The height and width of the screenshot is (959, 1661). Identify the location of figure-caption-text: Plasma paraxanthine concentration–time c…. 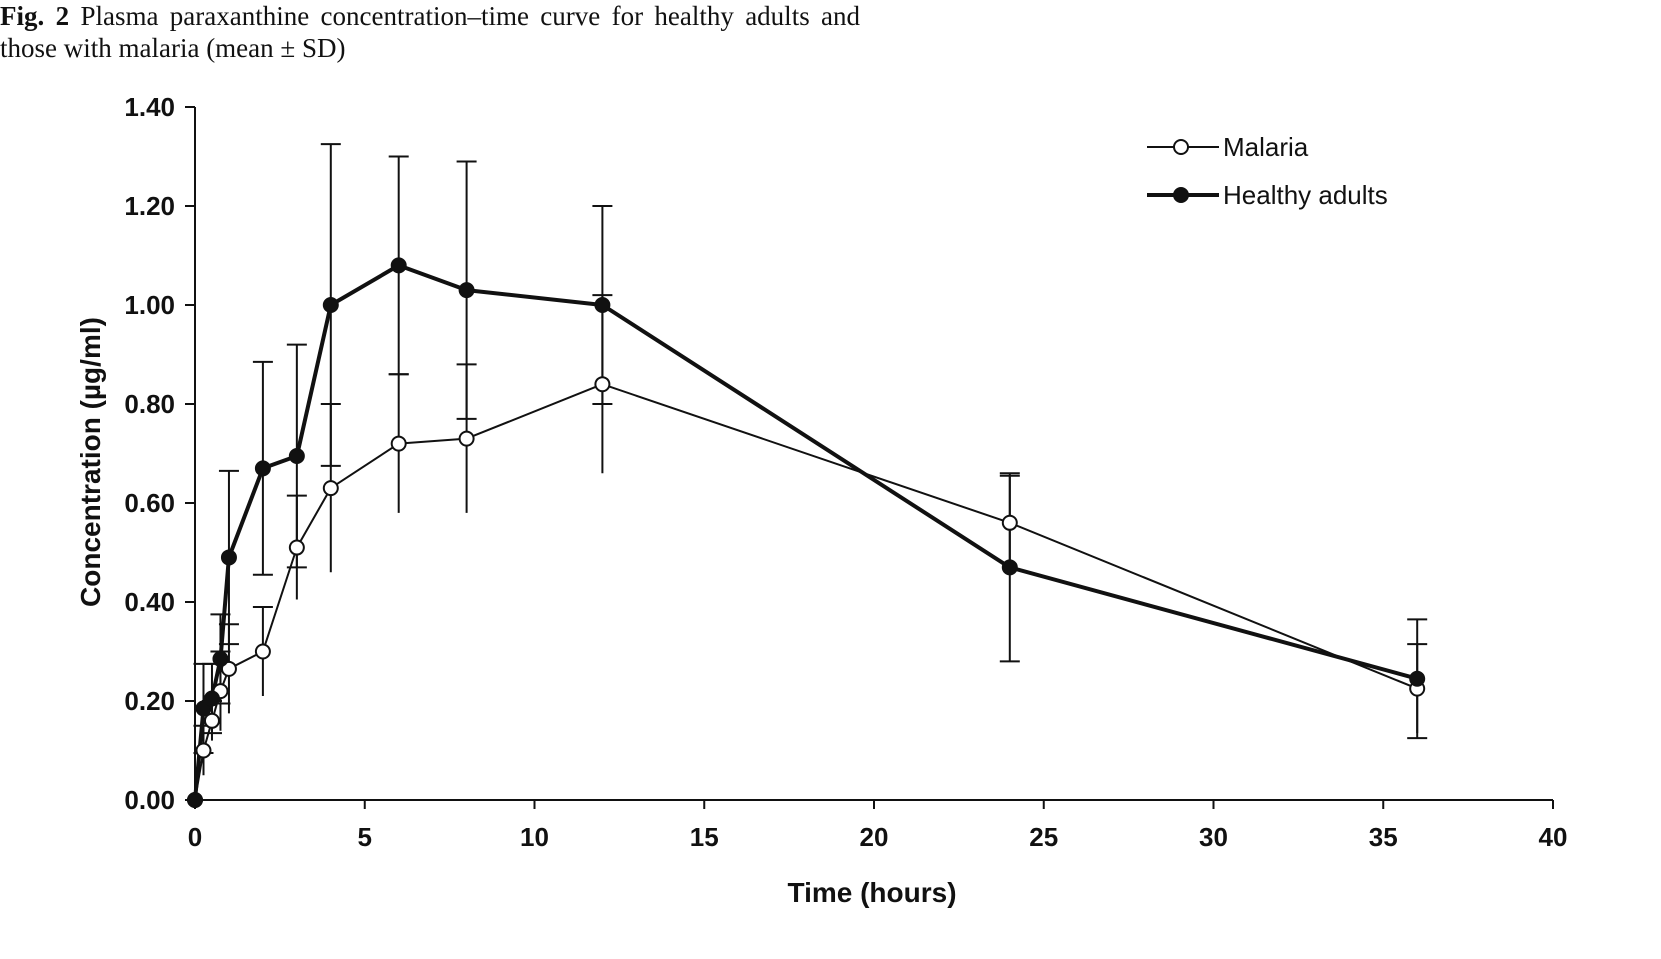
(430, 32).